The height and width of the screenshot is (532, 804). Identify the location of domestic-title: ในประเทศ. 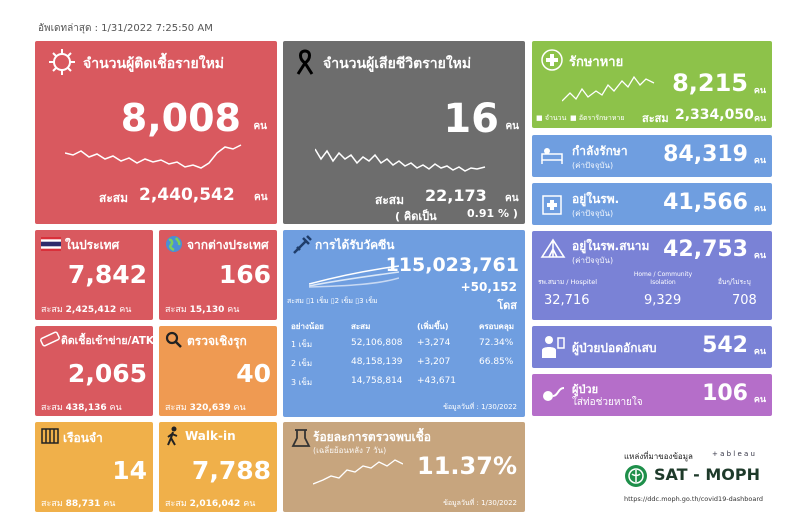
(92, 245).